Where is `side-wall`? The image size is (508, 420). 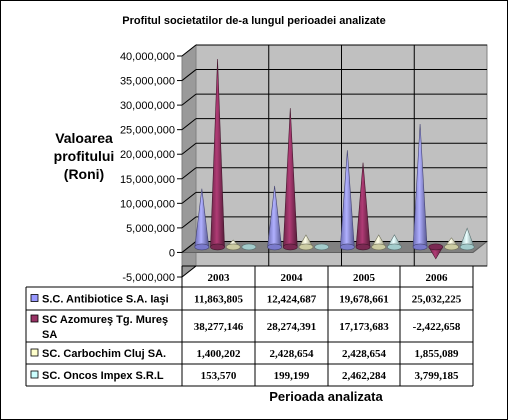 side-wall is located at coordinates (189, 161).